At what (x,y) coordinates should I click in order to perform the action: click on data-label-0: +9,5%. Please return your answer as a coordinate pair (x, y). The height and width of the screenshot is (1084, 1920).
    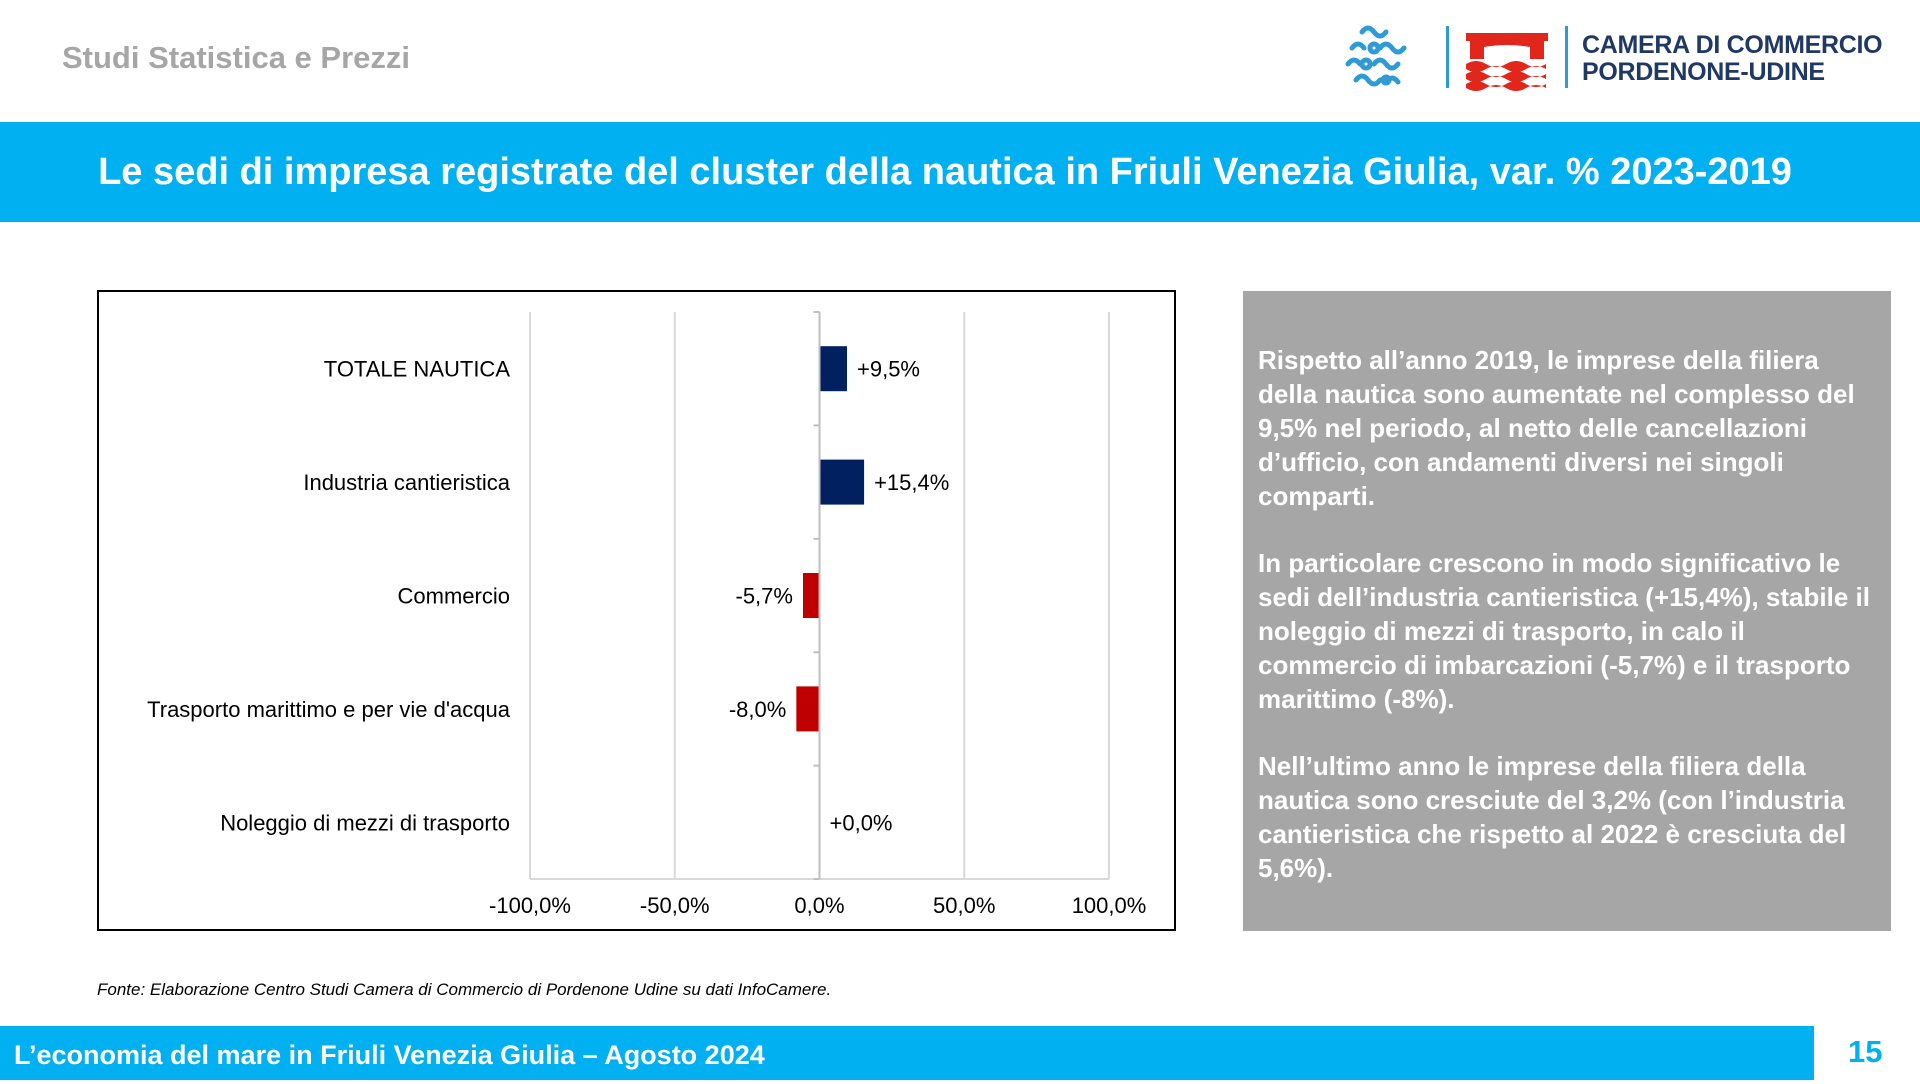
    Looking at the image, I should click on (888, 369).